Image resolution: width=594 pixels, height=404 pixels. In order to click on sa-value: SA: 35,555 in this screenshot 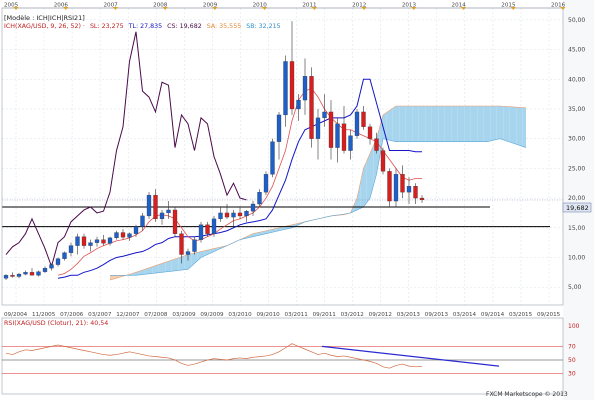, I will do `click(224, 26)`.